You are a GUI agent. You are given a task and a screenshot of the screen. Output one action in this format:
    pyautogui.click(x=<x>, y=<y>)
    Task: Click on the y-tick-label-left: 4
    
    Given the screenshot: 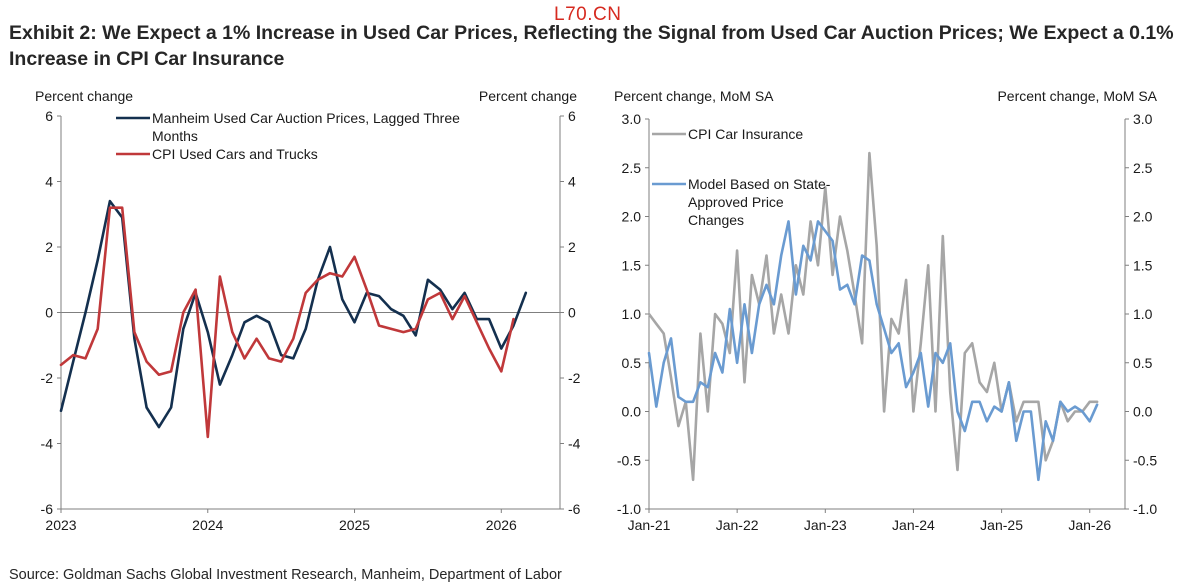 What is the action you would take?
    pyautogui.click(x=49, y=182)
    